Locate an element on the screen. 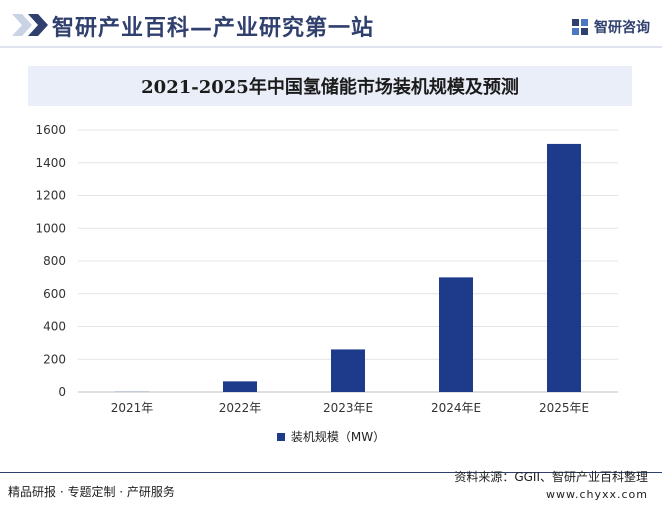  zhiyan-logo-icon is located at coordinates (580, 27).